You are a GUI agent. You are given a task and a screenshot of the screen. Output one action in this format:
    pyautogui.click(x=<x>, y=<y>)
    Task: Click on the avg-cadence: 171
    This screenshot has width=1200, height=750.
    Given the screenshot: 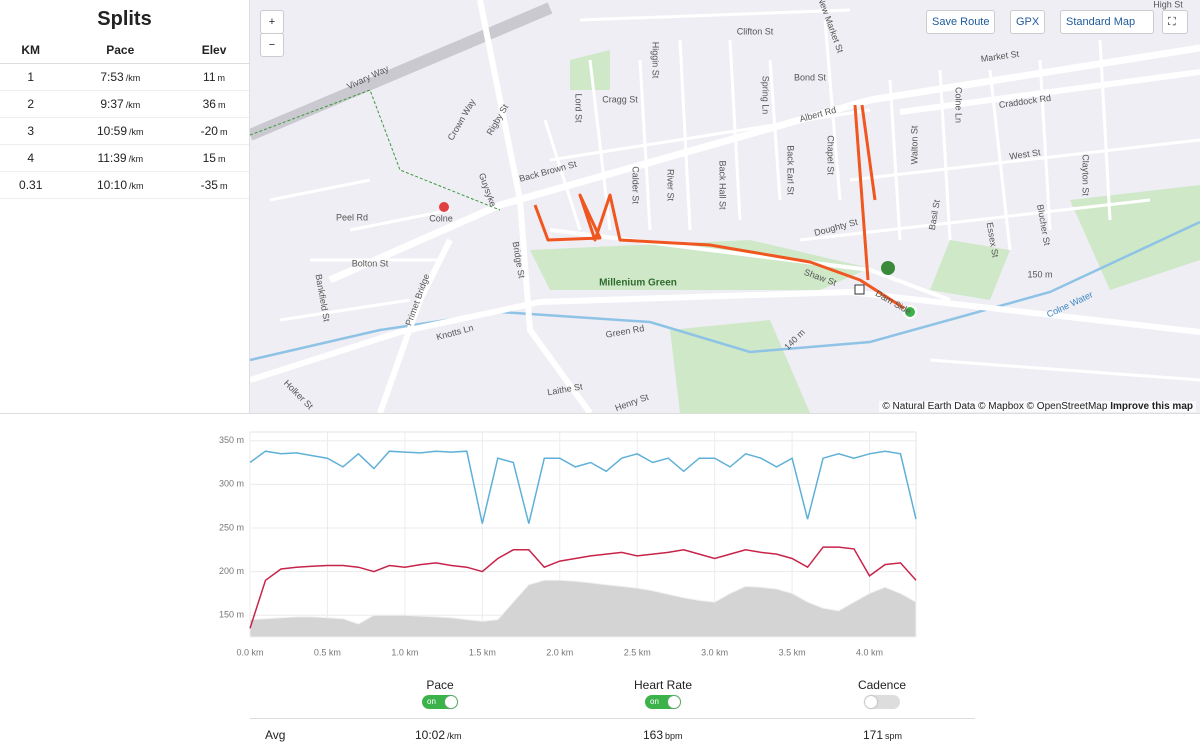 What is the action you would take?
    pyautogui.click(x=873, y=735)
    